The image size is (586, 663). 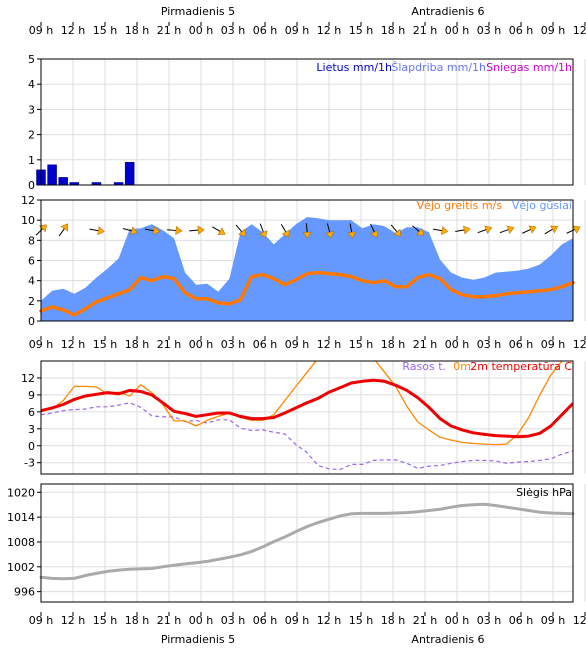 I want to click on bottom-axis-xtick-label: 15 h, so click(x=105, y=620).